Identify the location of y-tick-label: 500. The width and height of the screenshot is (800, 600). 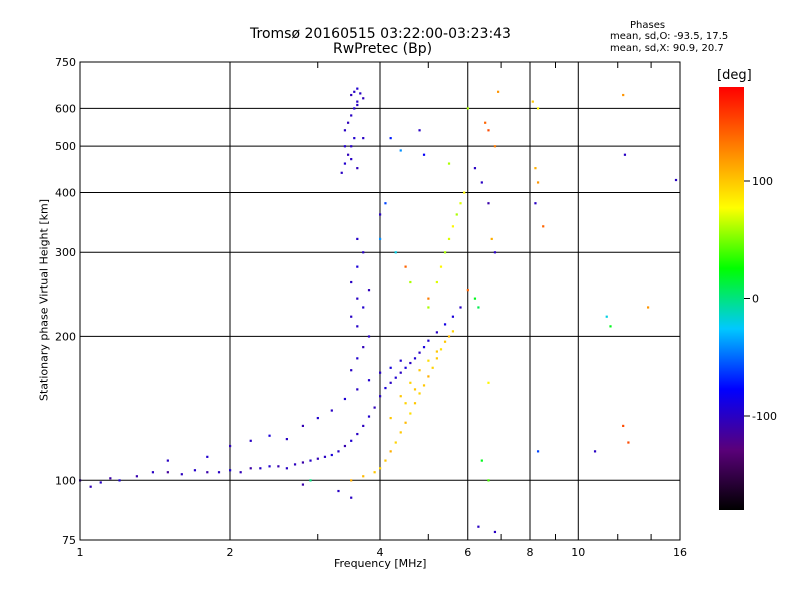
(65, 146).